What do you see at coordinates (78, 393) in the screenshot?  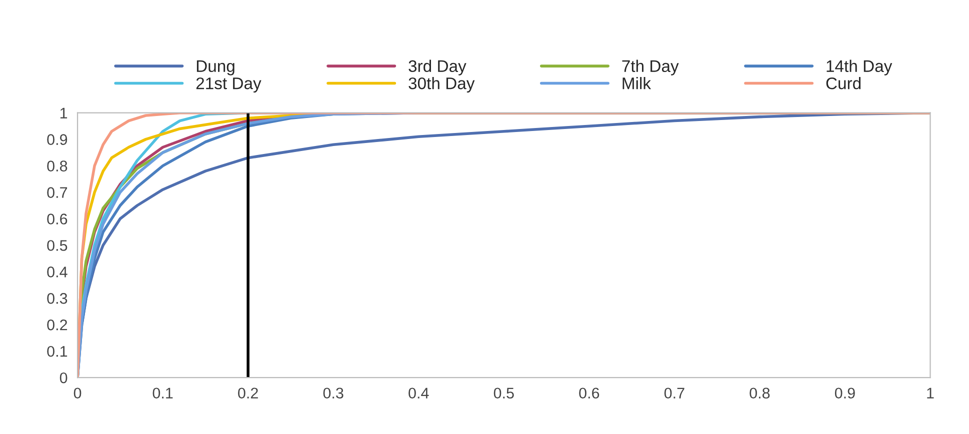 I see `x-tick-label: 0` at bounding box center [78, 393].